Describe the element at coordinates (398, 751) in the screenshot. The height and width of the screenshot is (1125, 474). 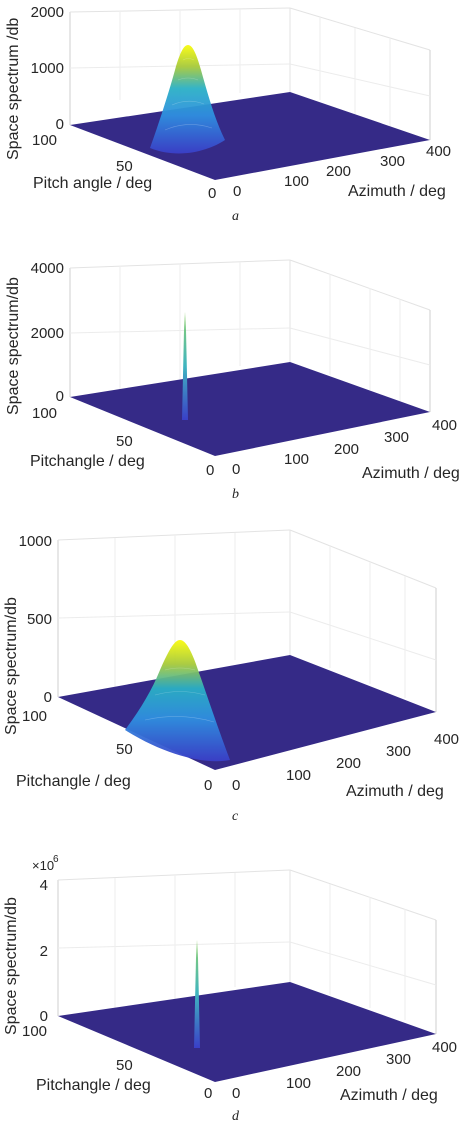
I see `panel-c-xtick-300: 300` at that location.